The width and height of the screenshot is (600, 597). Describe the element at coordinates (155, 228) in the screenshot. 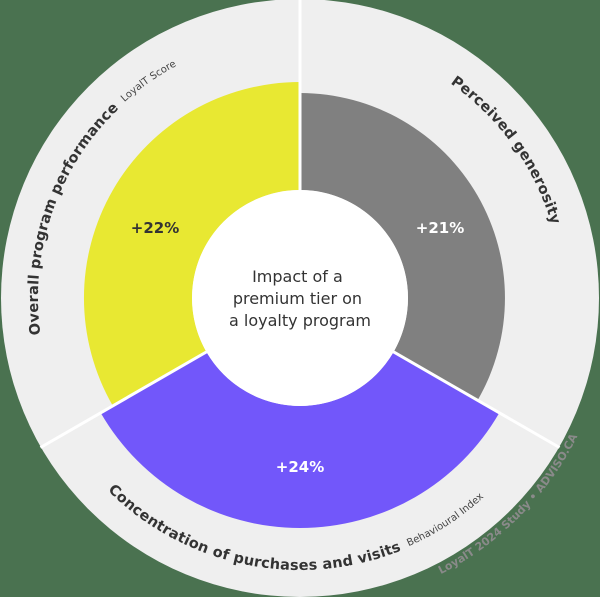

I see `value-label-overall: +22%` at that location.